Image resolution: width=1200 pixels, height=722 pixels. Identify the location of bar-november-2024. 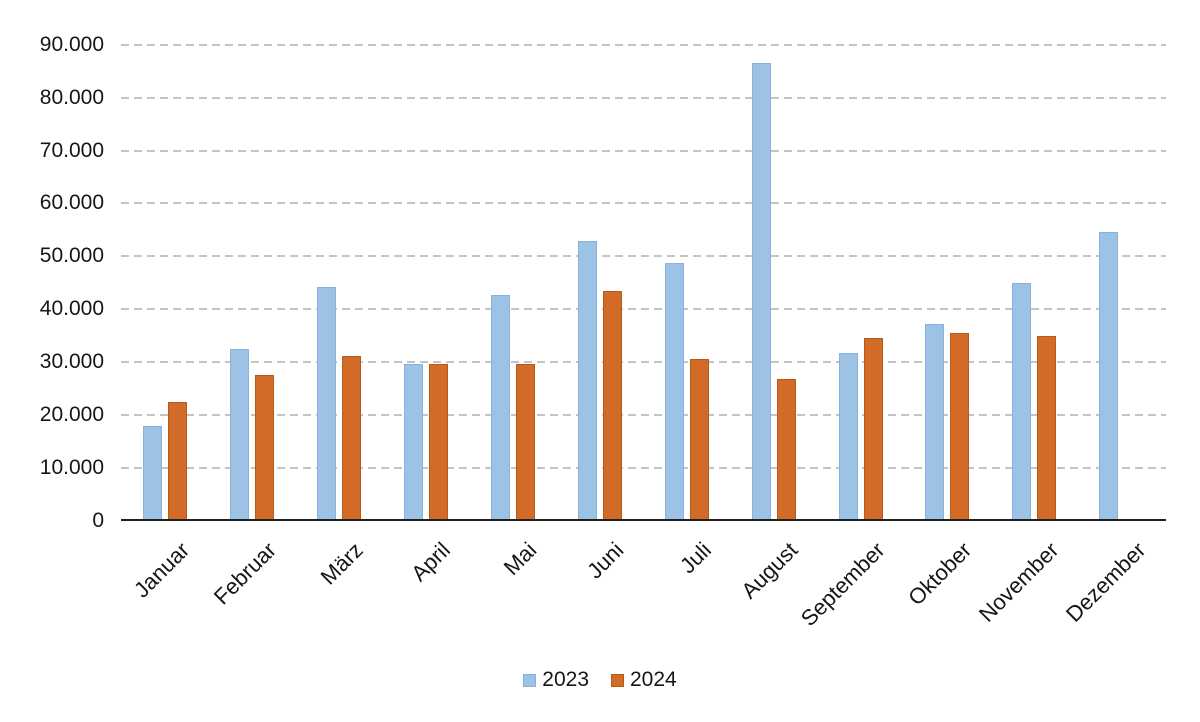
(1047, 428).